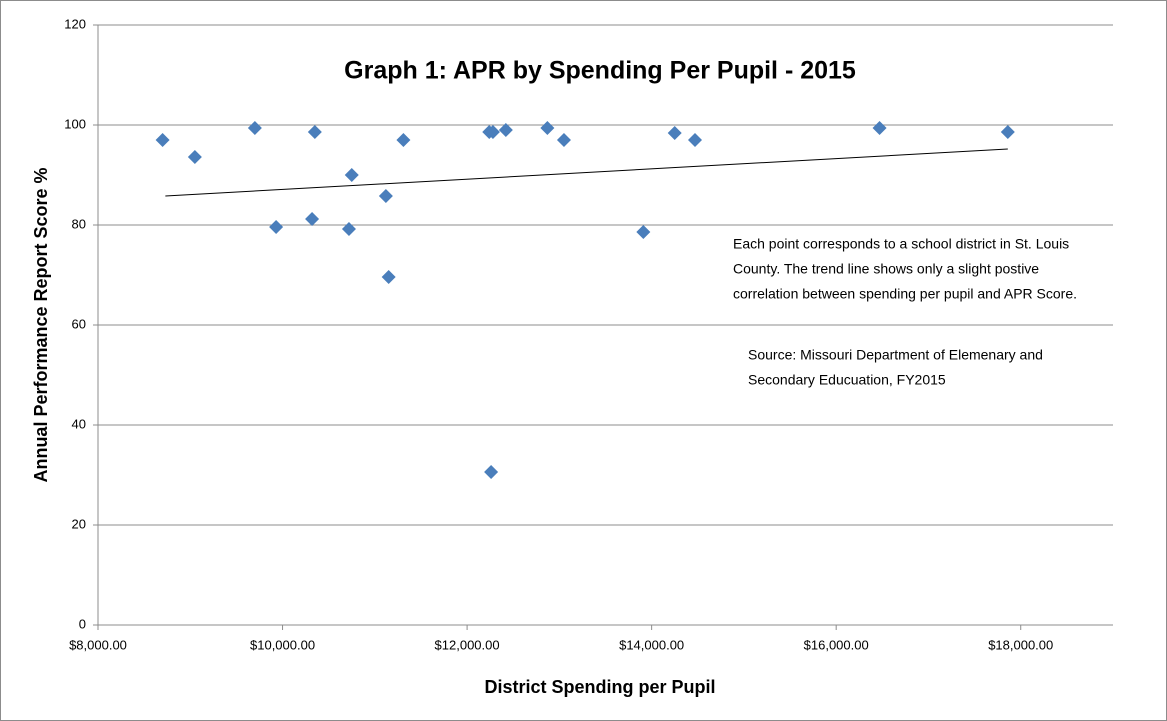 This screenshot has width=1167, height=721. I want to click on trend-line, so click(586, 172).